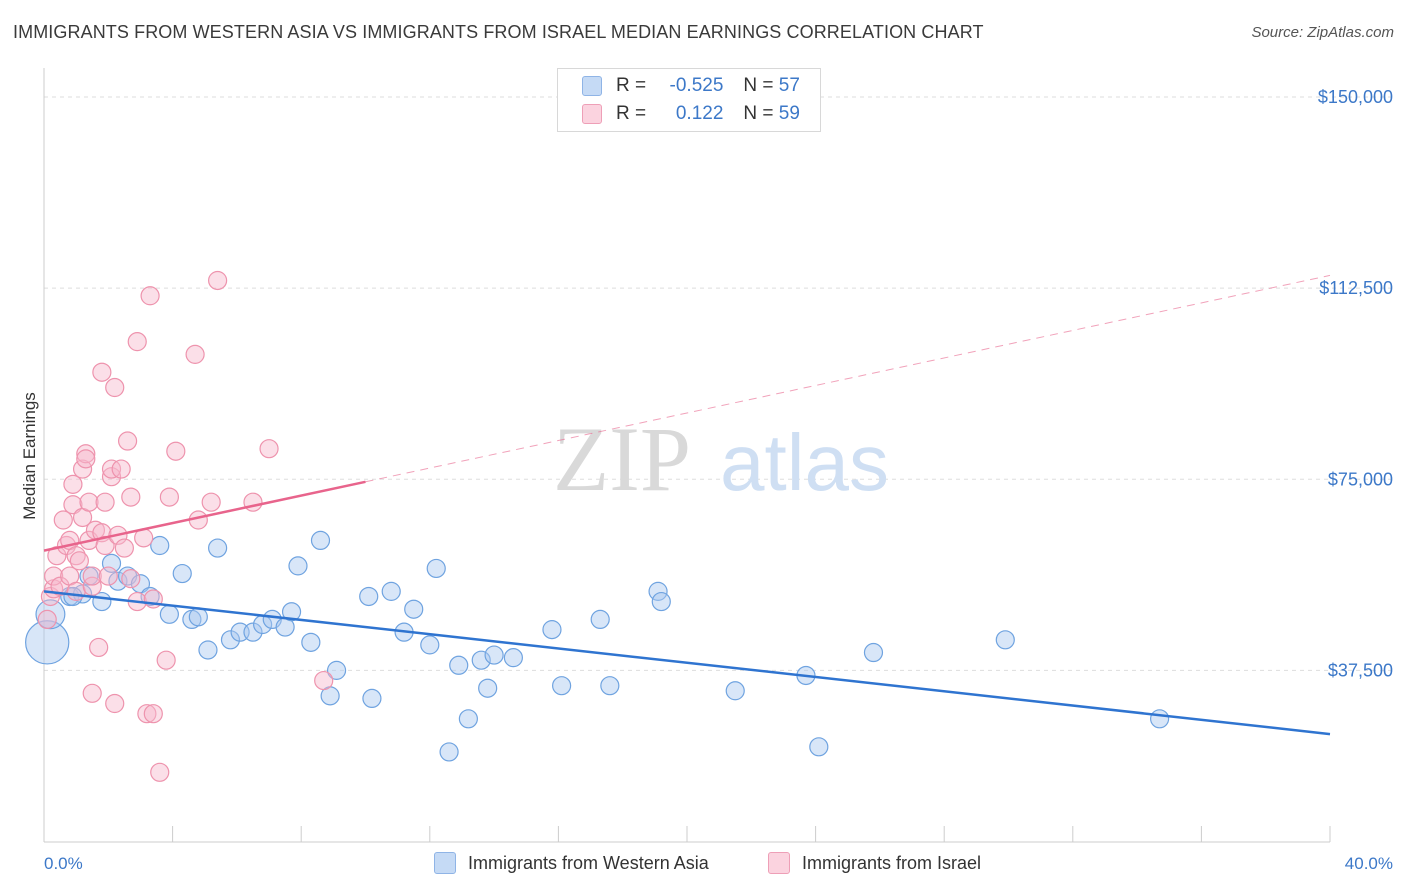 This screenshot has height=892, width=1406. I want to click on x-tick-labels: 0.0% 40.0%, so click(718, 863).